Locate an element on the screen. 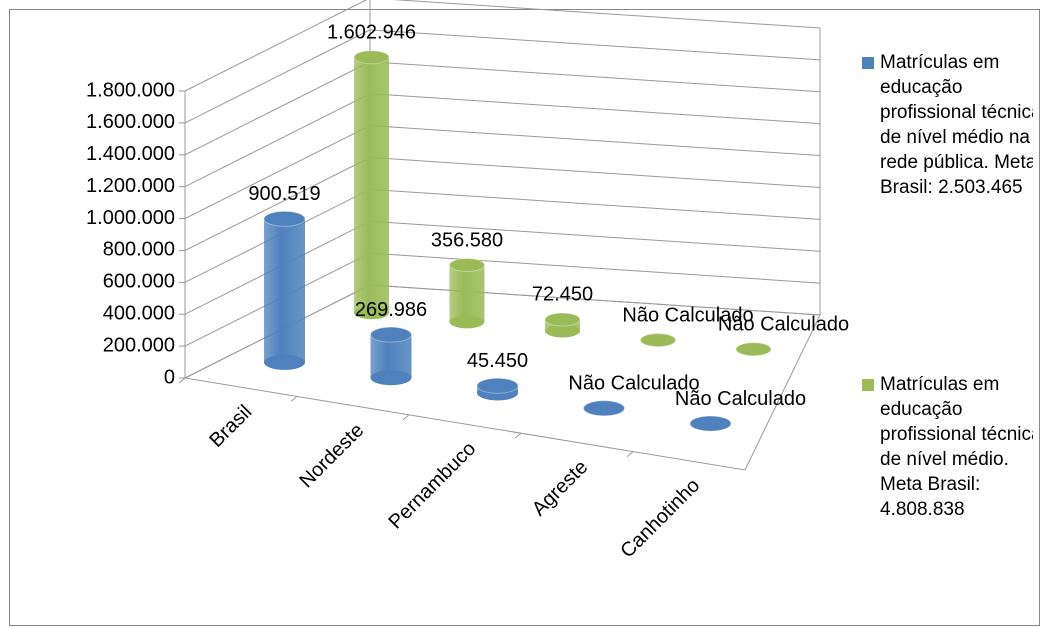 The width and height of the screenshot is (1044, 627). data-label: 900.519 is located at coordinates (284, 194).